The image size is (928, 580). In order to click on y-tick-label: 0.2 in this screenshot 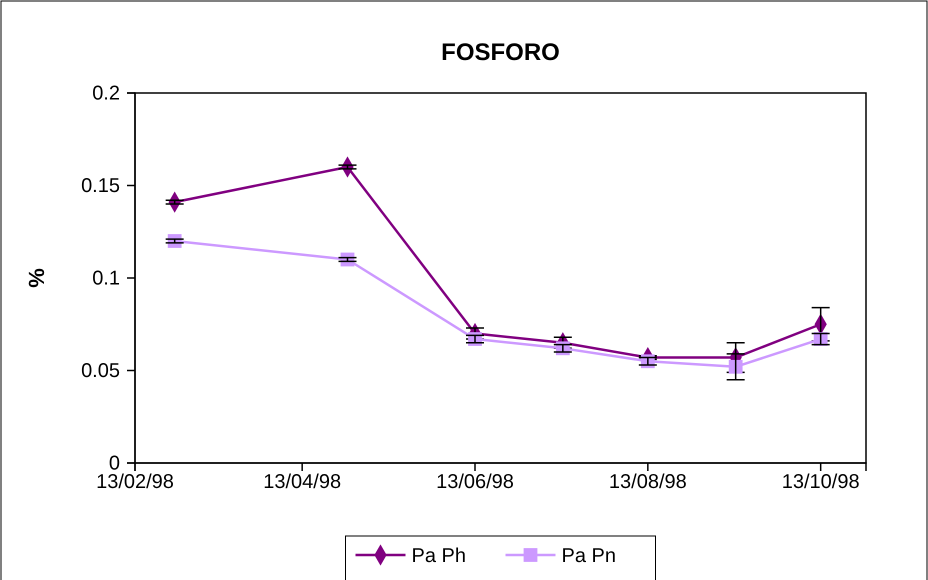, I will do `click(106, 93)`.